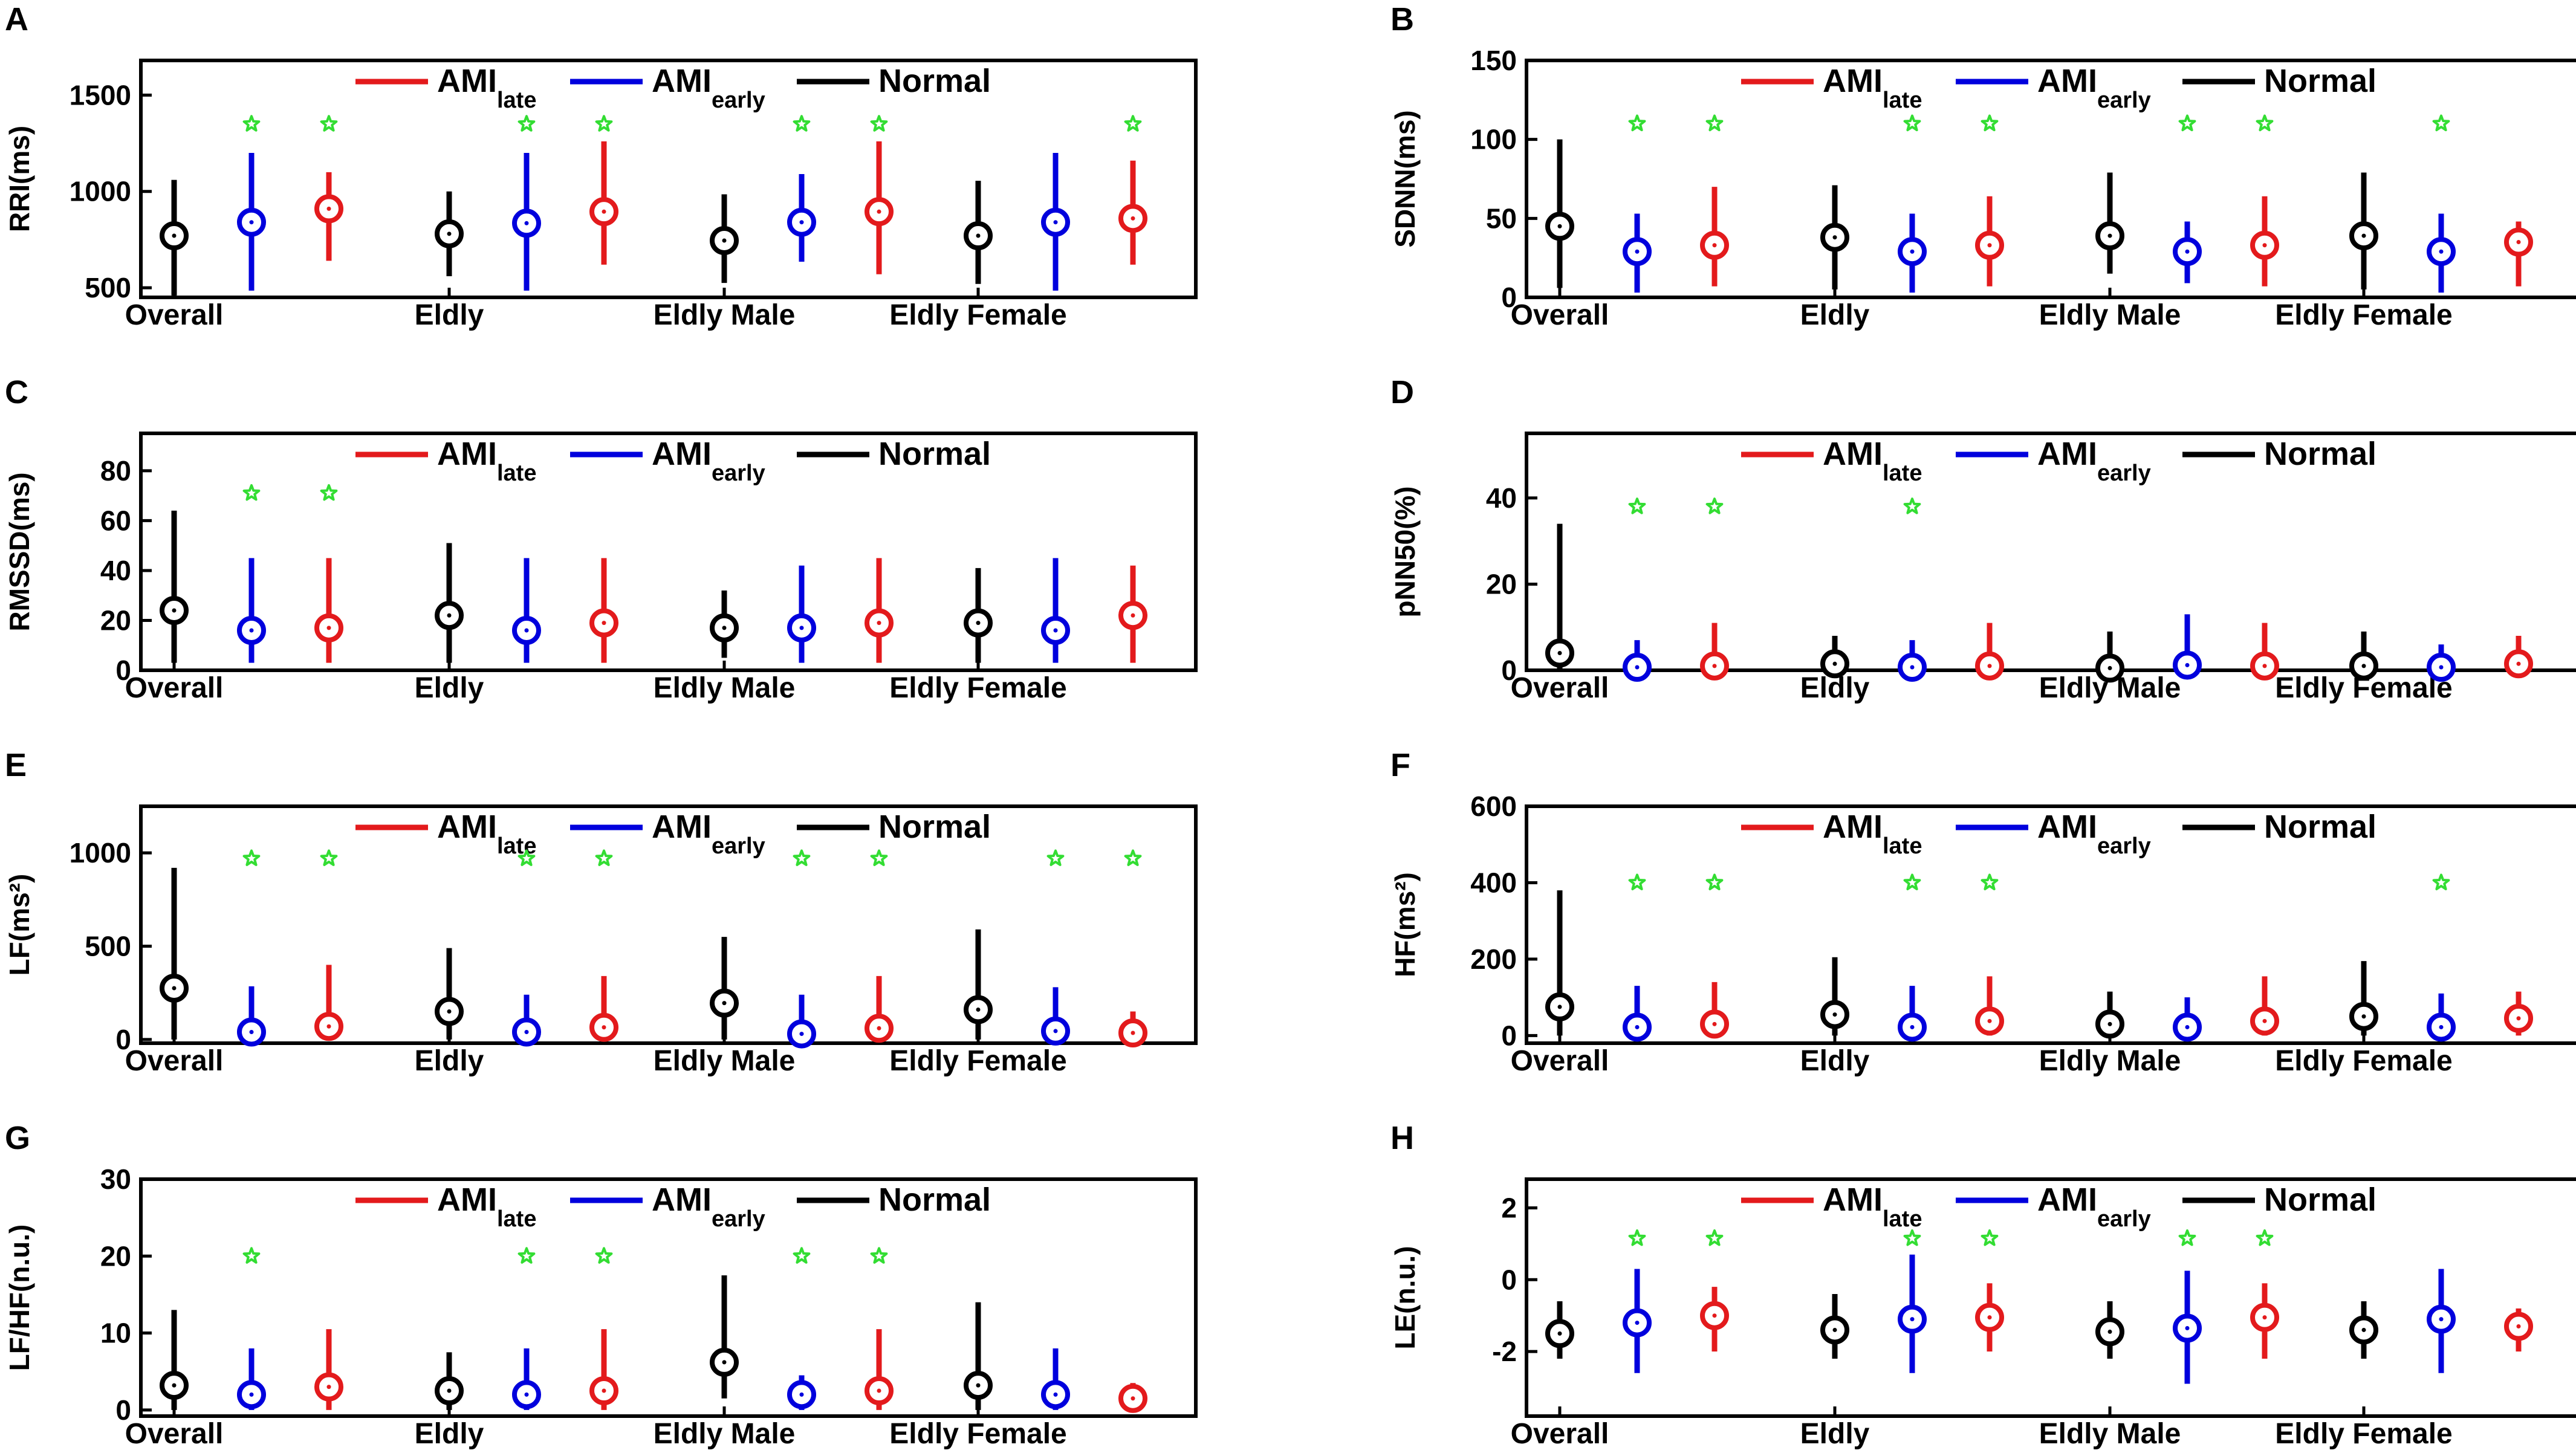 The height and width of the screenshot is (1456, 2576). I want to click on y-tick-label: 60, so click(116, 520).